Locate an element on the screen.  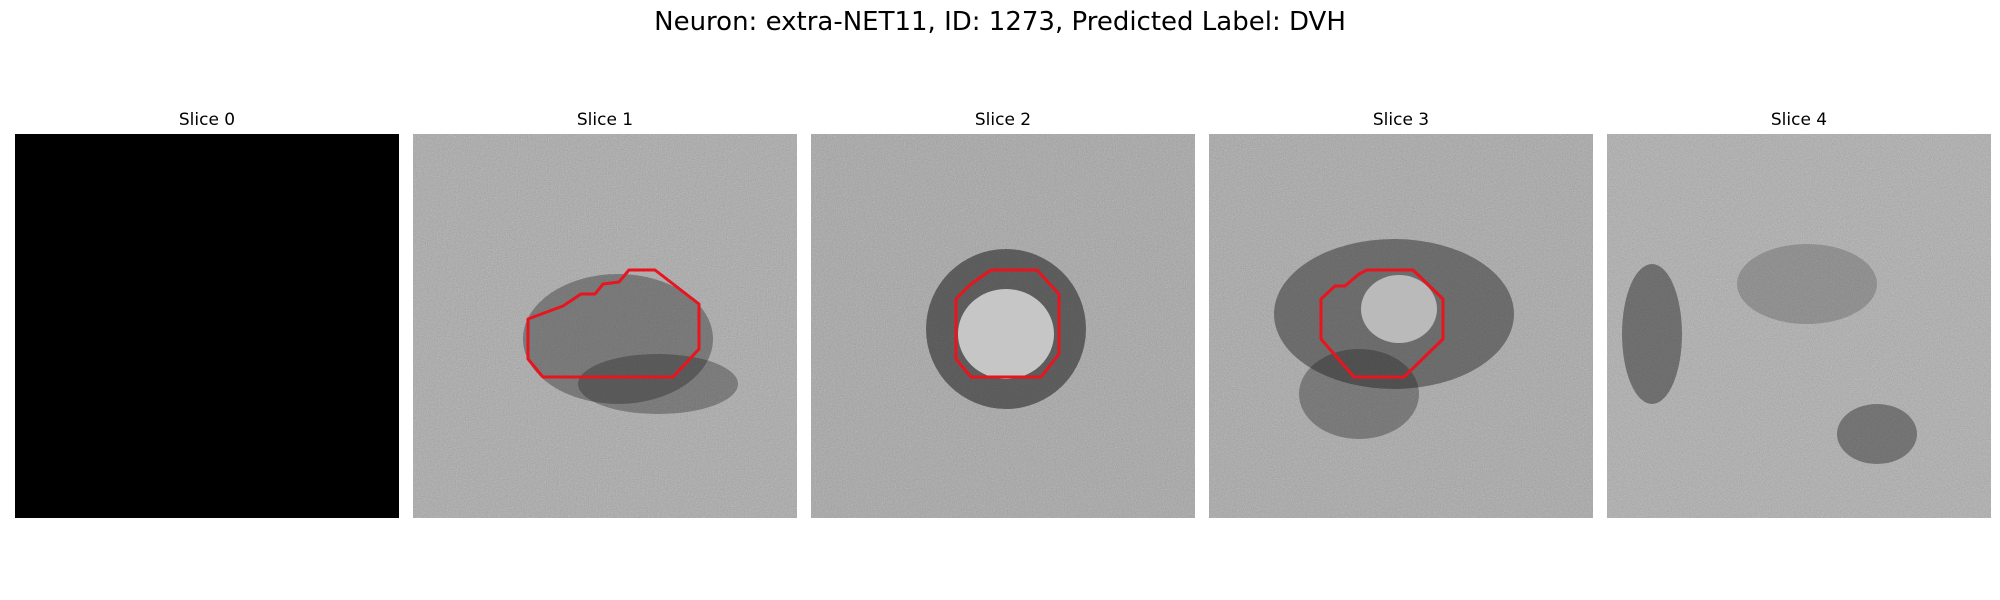
slice-title: Slice 2 is located at coordinates (1003, 120).